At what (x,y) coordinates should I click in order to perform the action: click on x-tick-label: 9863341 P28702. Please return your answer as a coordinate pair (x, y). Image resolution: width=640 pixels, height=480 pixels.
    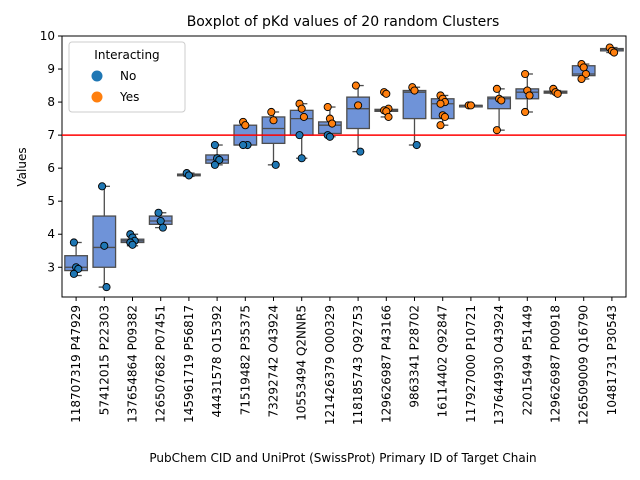
    Looking at the image, I should click on (415, 356).